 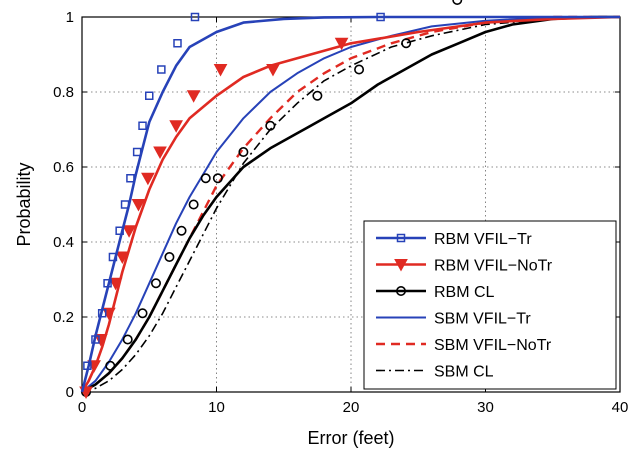 I want to click on y-tick-label: 0.4, so click(x=63, y=242).